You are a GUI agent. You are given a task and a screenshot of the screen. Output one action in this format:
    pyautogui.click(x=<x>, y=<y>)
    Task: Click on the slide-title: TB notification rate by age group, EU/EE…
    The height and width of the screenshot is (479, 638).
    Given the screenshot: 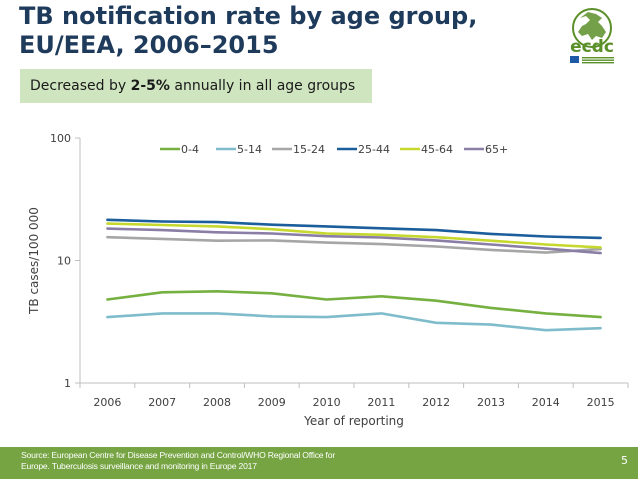 What is the action you would take?
    pyautogui.click(x=248, y=30)
    